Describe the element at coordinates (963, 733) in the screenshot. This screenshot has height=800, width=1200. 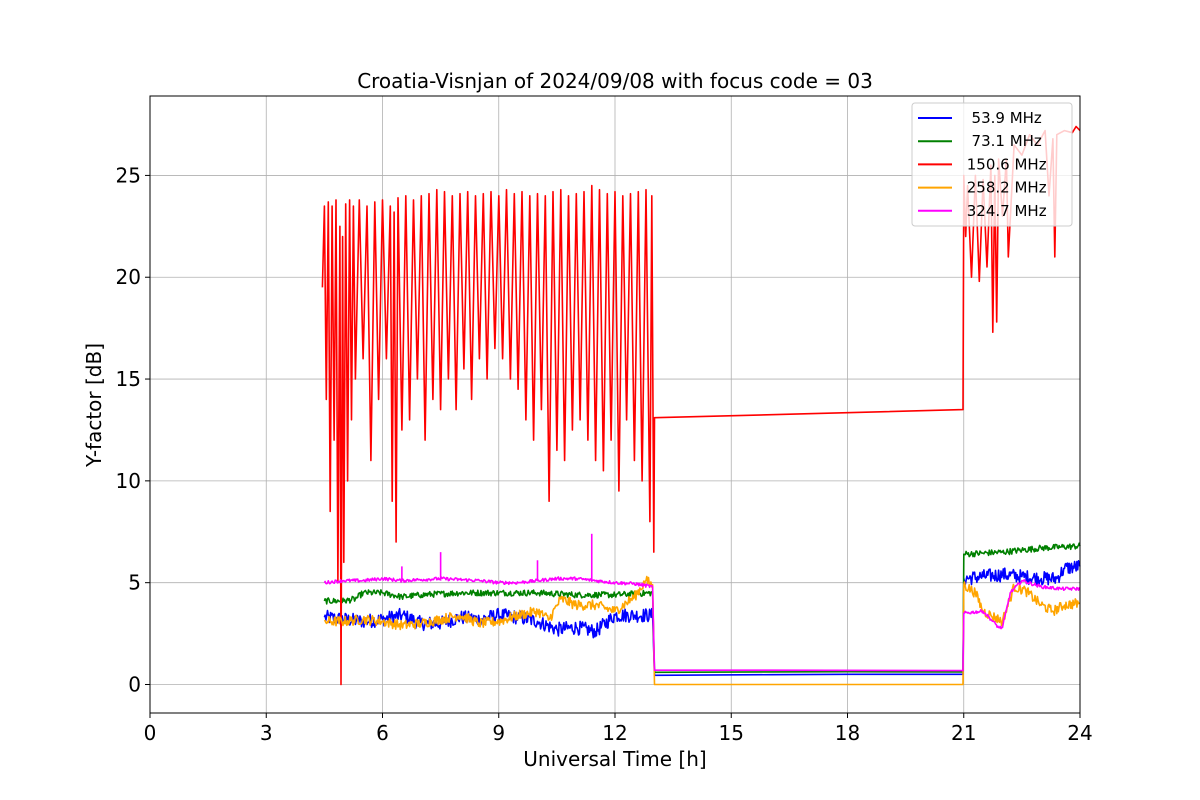
I see `x-tick-label: 21` at that location.